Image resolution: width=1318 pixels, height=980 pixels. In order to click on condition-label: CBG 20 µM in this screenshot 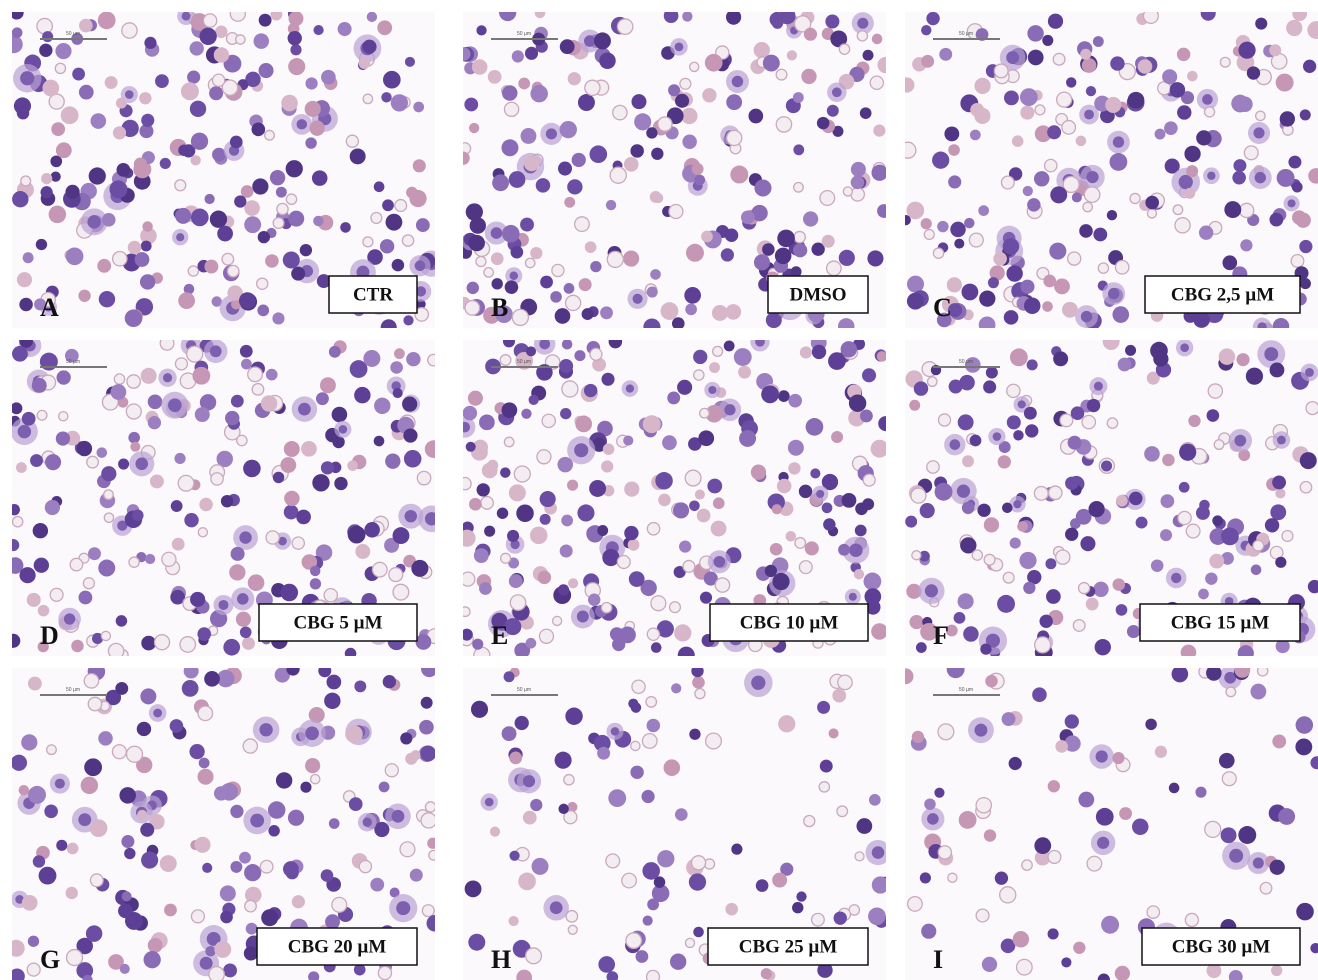, I will do `click(337, 947)`.